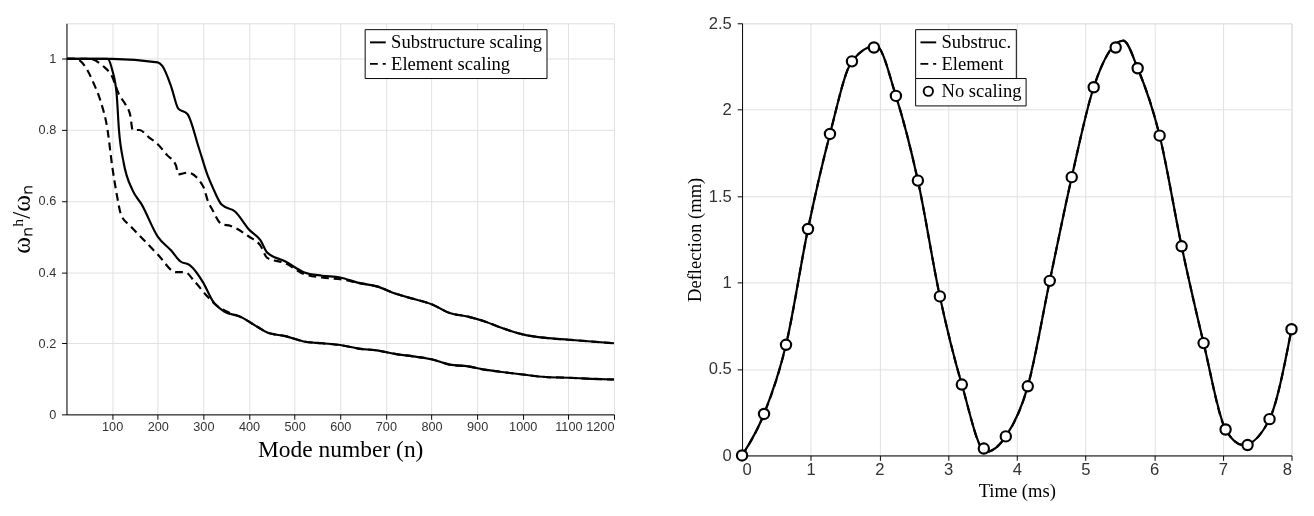 The image size is (1314, 516). Describe the element at coordinates (386, 427) in the screenshot. I see `x-tick-label: 700` at that location.